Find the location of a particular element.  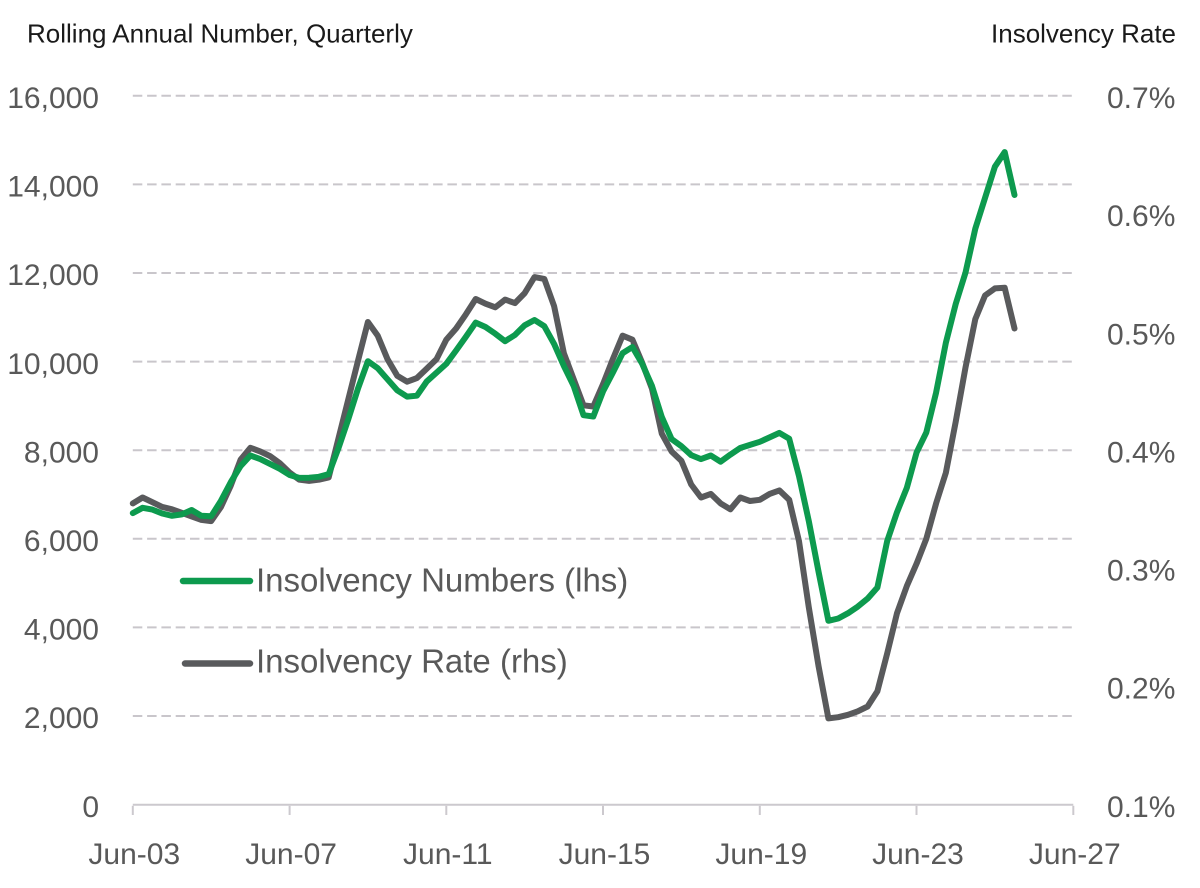

svg-text: 0.2% is located at coordinates (1141, 689).